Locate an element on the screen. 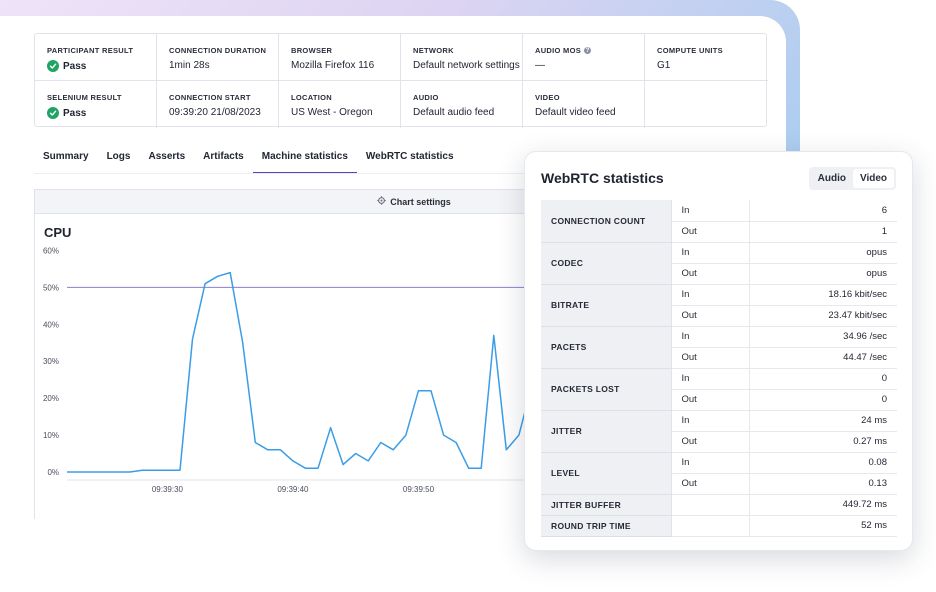 The image size is (936, 592). tab-asserts: Asserts is located at coordinates (167, 156).